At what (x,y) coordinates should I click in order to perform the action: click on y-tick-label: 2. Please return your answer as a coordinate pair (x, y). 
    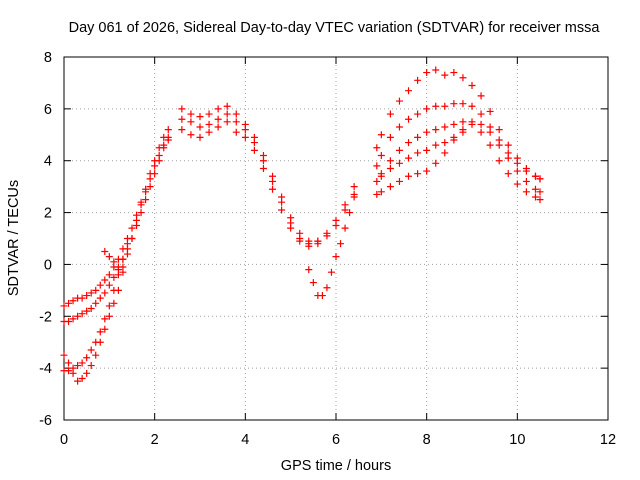
    Looking at the image, I should click on (48, 214).